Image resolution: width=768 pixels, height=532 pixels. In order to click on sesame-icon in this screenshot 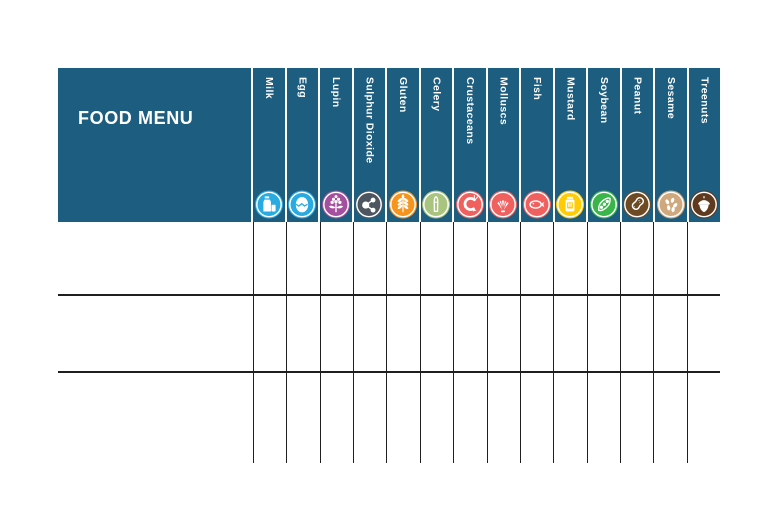, I will do `click(670, 204)`.